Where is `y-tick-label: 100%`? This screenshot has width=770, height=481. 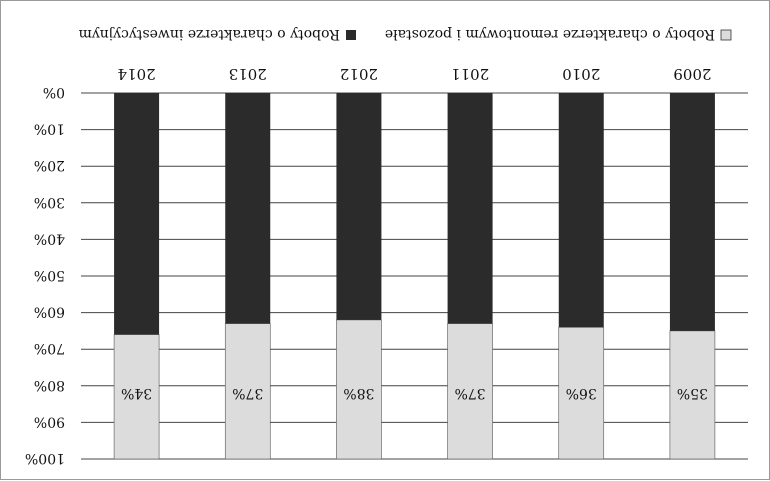
y-tick-label: 100% is located at coordinates (45, 458).